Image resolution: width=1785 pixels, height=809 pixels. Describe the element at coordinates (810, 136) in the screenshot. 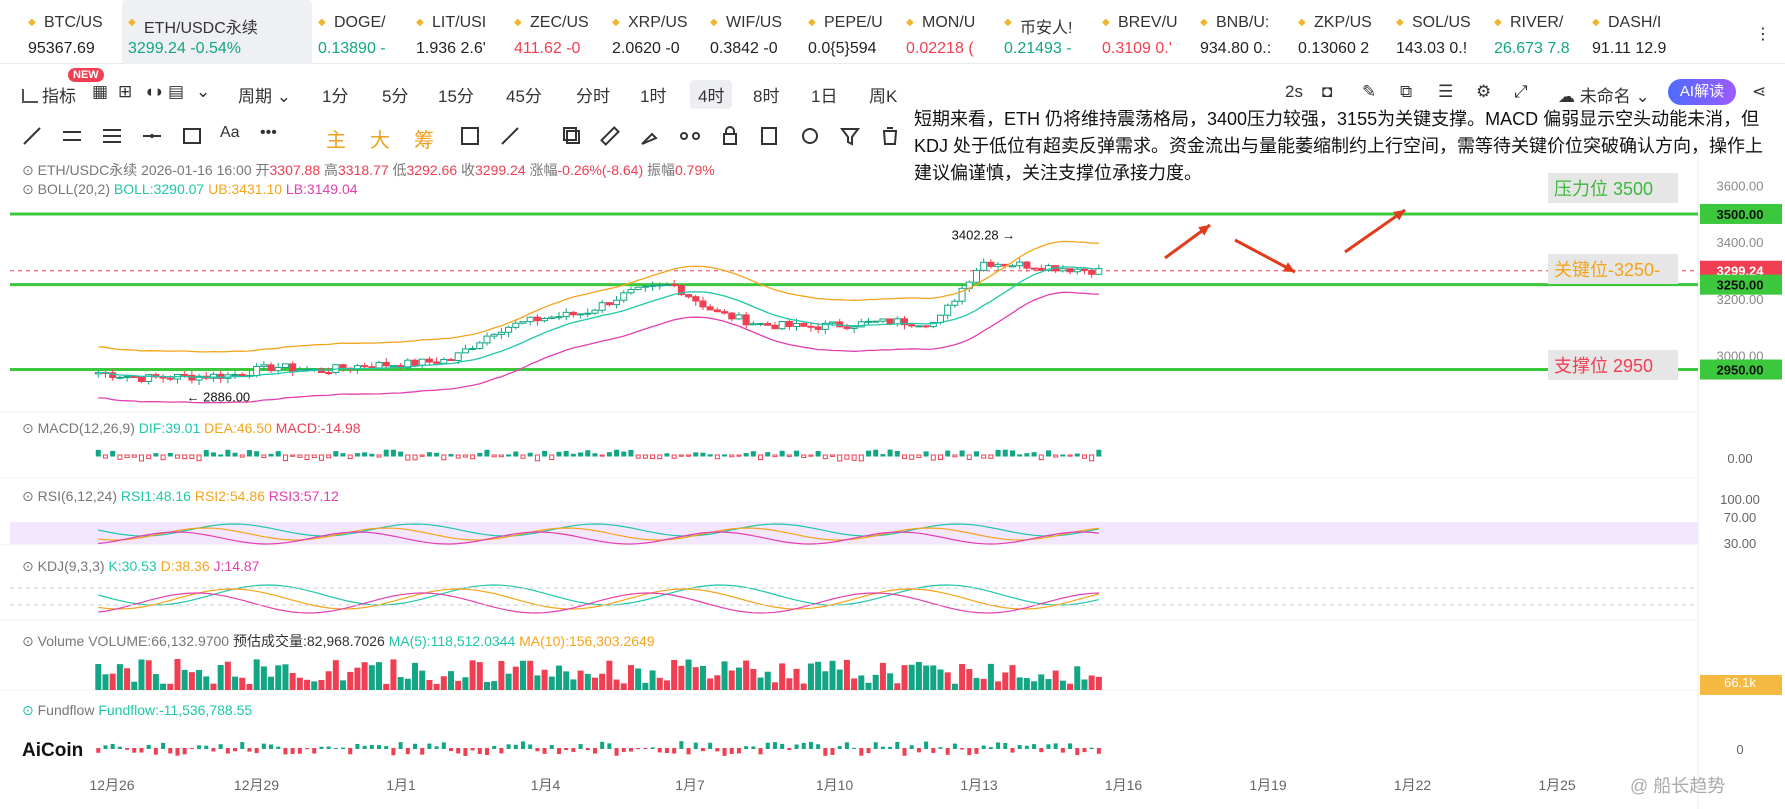

I see `link-icon` at that location.